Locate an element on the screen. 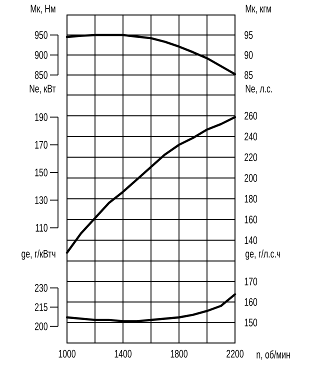  y2-tick-label: 260 is located at coordinates (251, 116).